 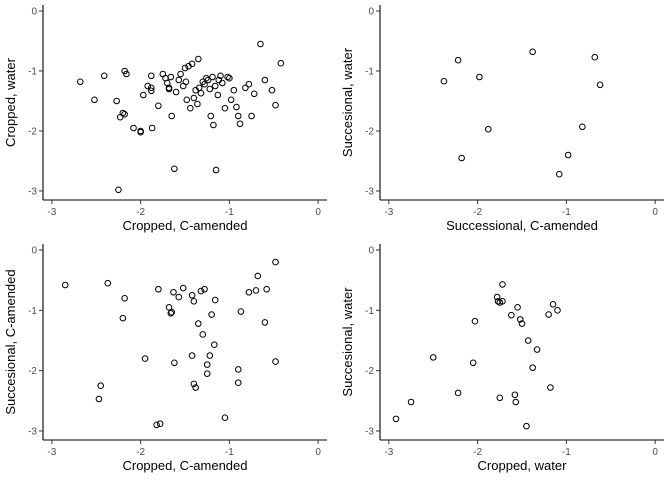 What do you see at coordinates (10, 341) in the screenshot?
I see `y-axis-title: Succesional, C-amended` at bounding box center [10, 341].